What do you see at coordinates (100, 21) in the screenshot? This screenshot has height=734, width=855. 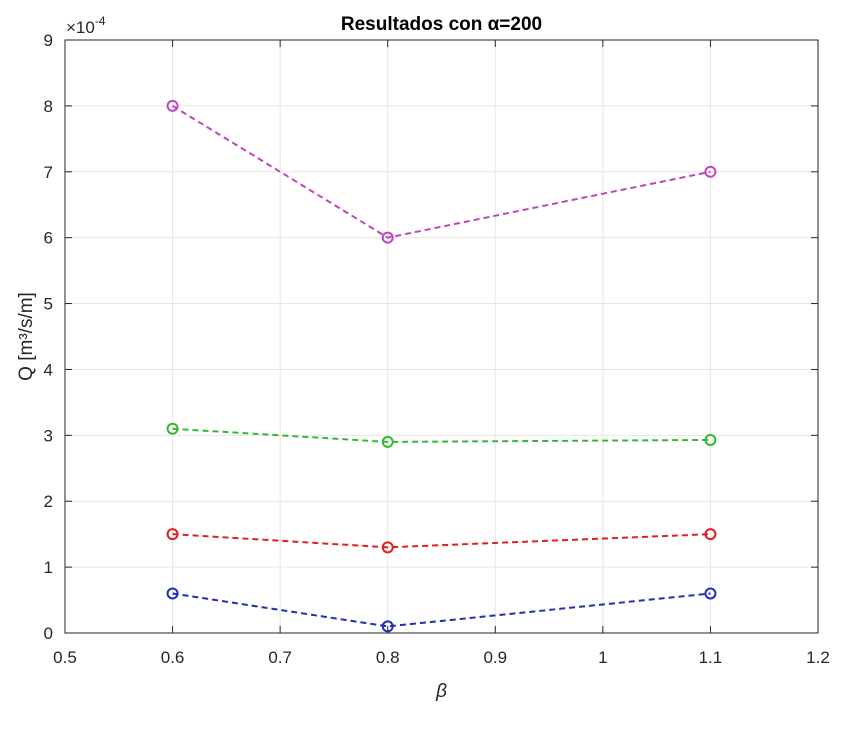 I see `y-axis-exponent-power: -4` at bounding box center [100, 21].